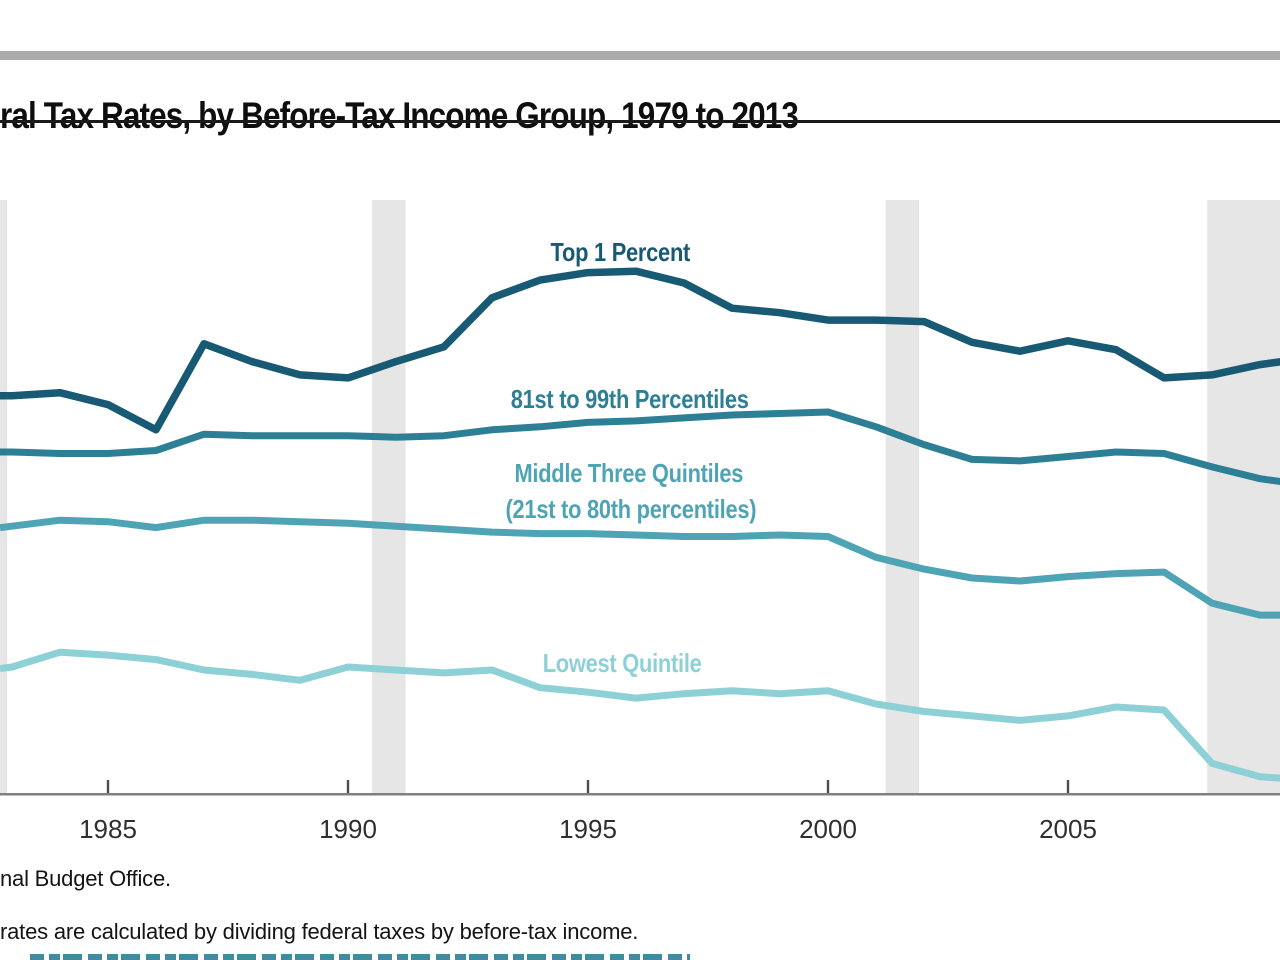  Describe the element at coordinates (640, 715) in the screenshot. I see `line-lowest-quintile` at that location.